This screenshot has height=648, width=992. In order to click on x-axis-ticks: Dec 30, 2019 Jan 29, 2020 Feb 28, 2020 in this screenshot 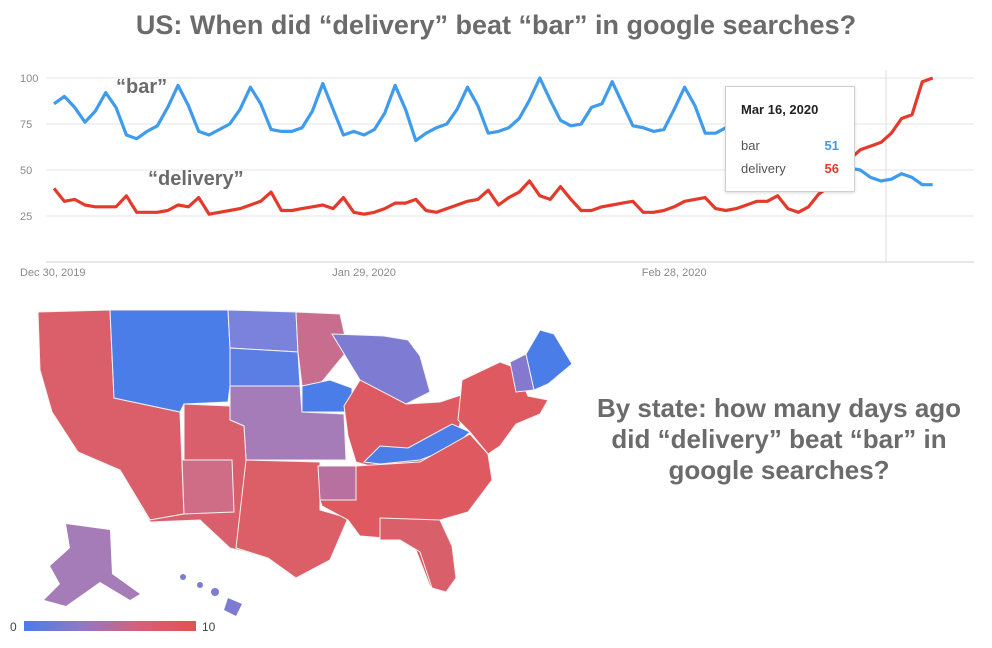, I will do `click(363, 273)`.